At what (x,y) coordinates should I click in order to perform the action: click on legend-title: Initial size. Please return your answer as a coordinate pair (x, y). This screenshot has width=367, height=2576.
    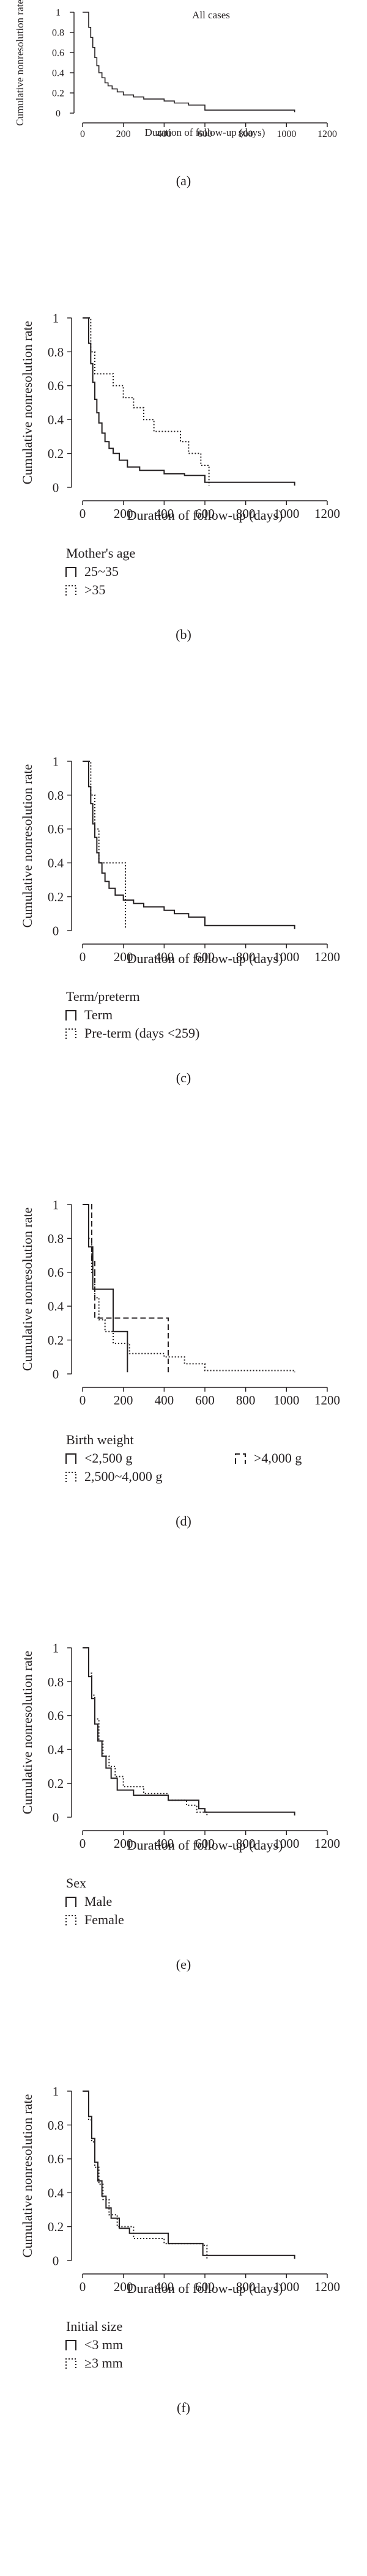
    Looking at the image, I should click on (94, 2326).